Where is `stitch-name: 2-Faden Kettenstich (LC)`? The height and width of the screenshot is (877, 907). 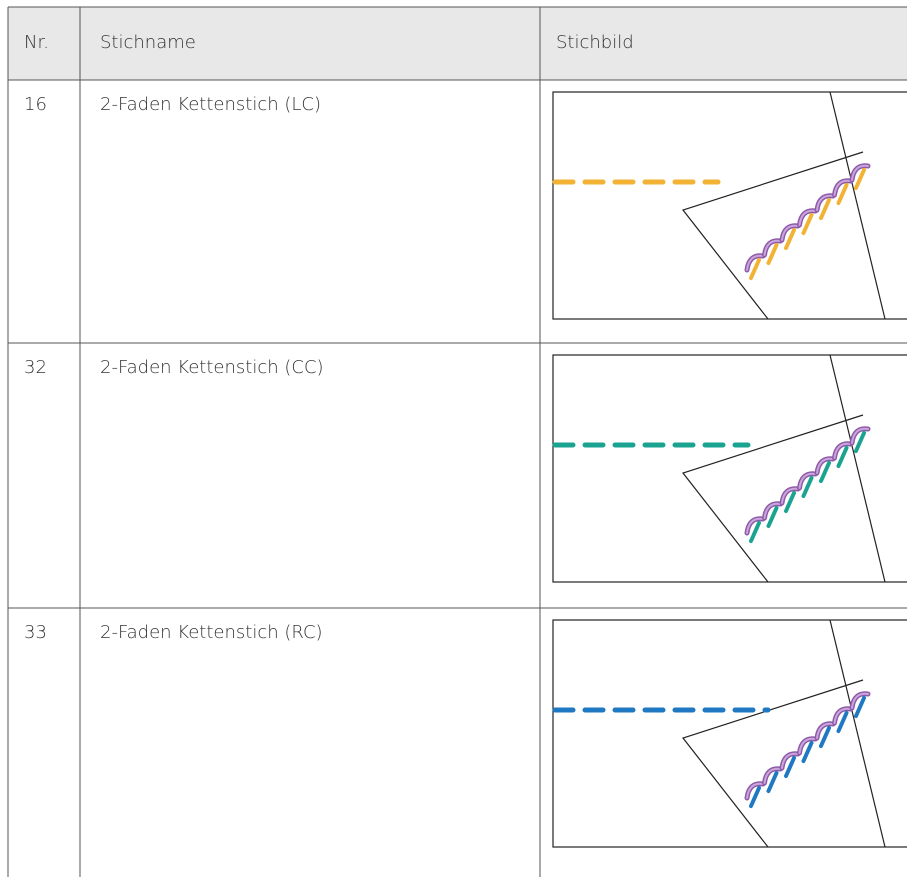 stitch-name: 2-Faden Kettenstich (LC) is located at coordinates (210, 104).